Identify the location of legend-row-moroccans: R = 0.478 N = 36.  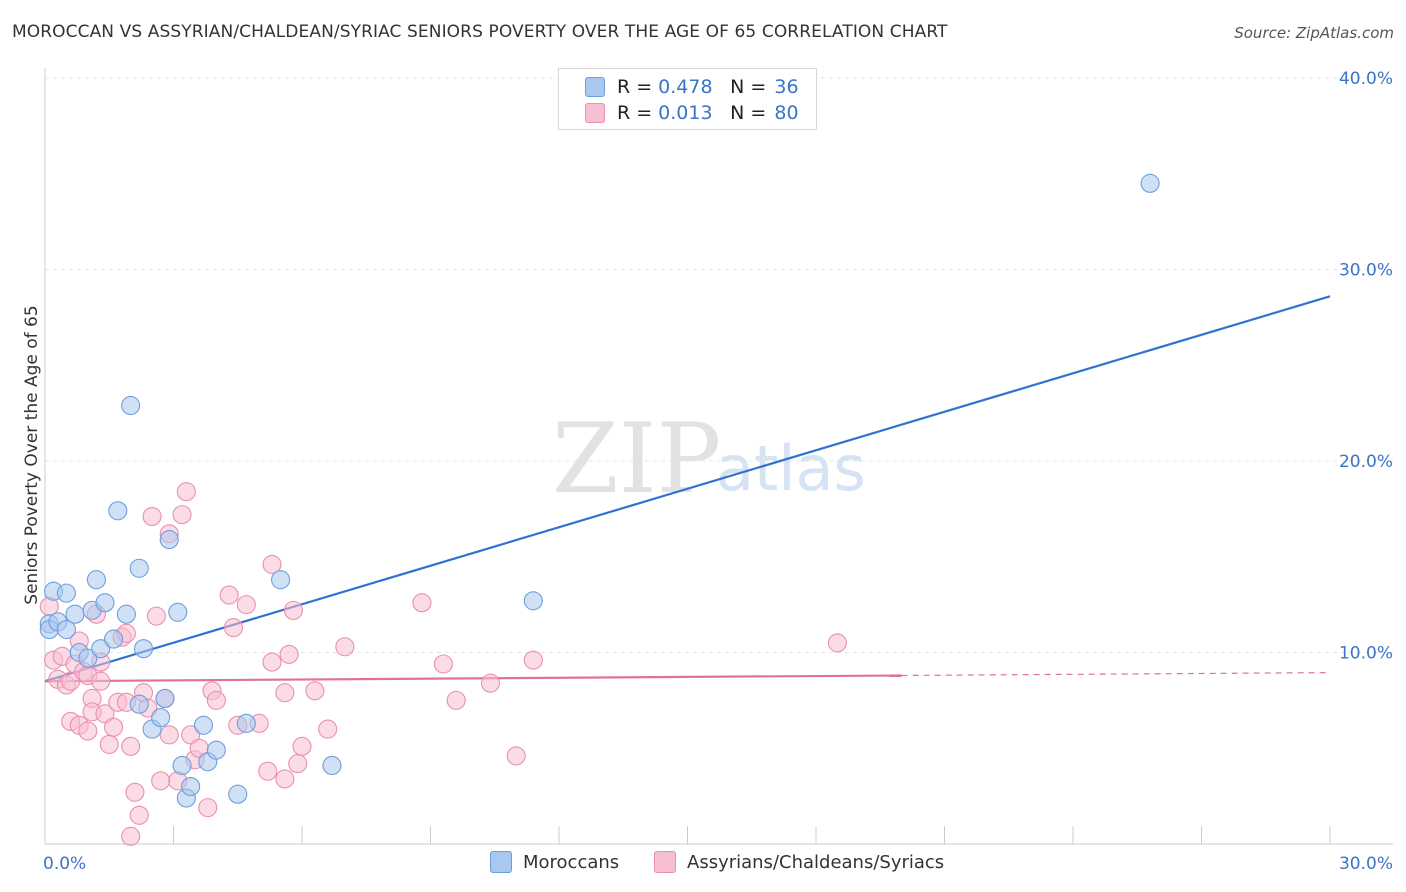
(692, 87).